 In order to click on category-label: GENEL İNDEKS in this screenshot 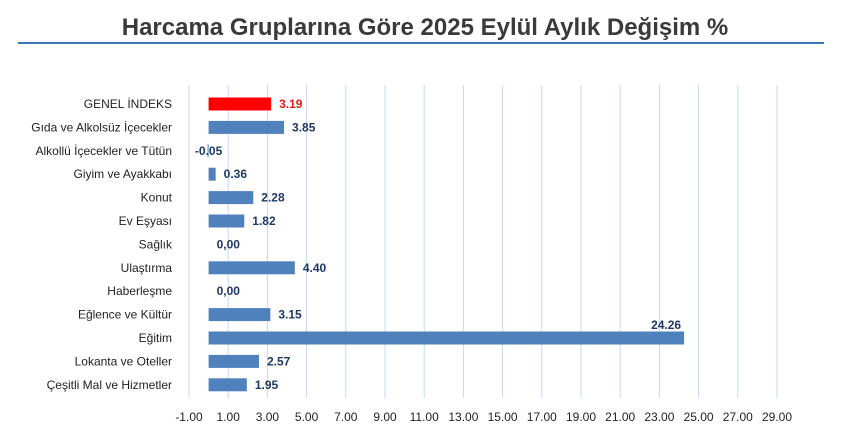, I will do `click(128, 104)`.